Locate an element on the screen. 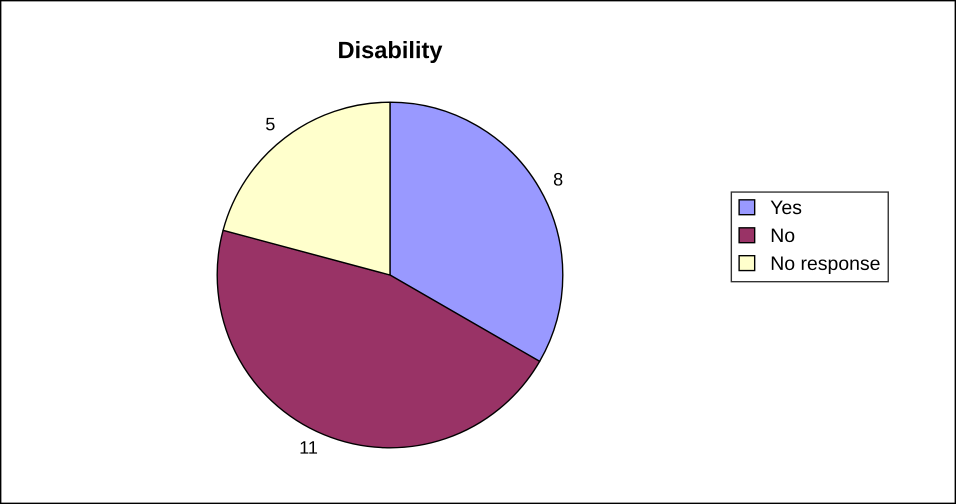 This screenshot has width=956, height=504. data-label: 11 is located at coordinates (309, 447).